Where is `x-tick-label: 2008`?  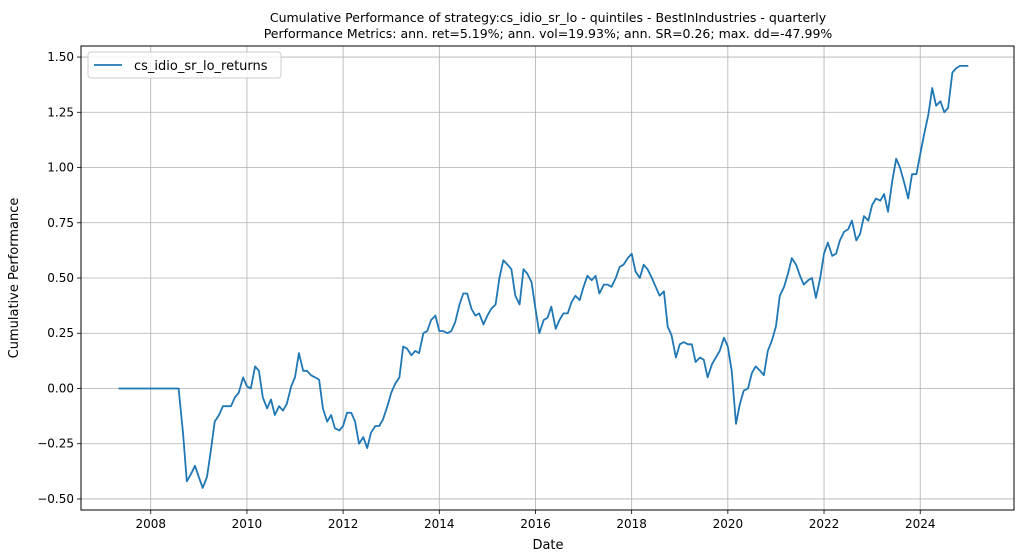
x-tick-label: 2008 is located at coordinates (150, 524).